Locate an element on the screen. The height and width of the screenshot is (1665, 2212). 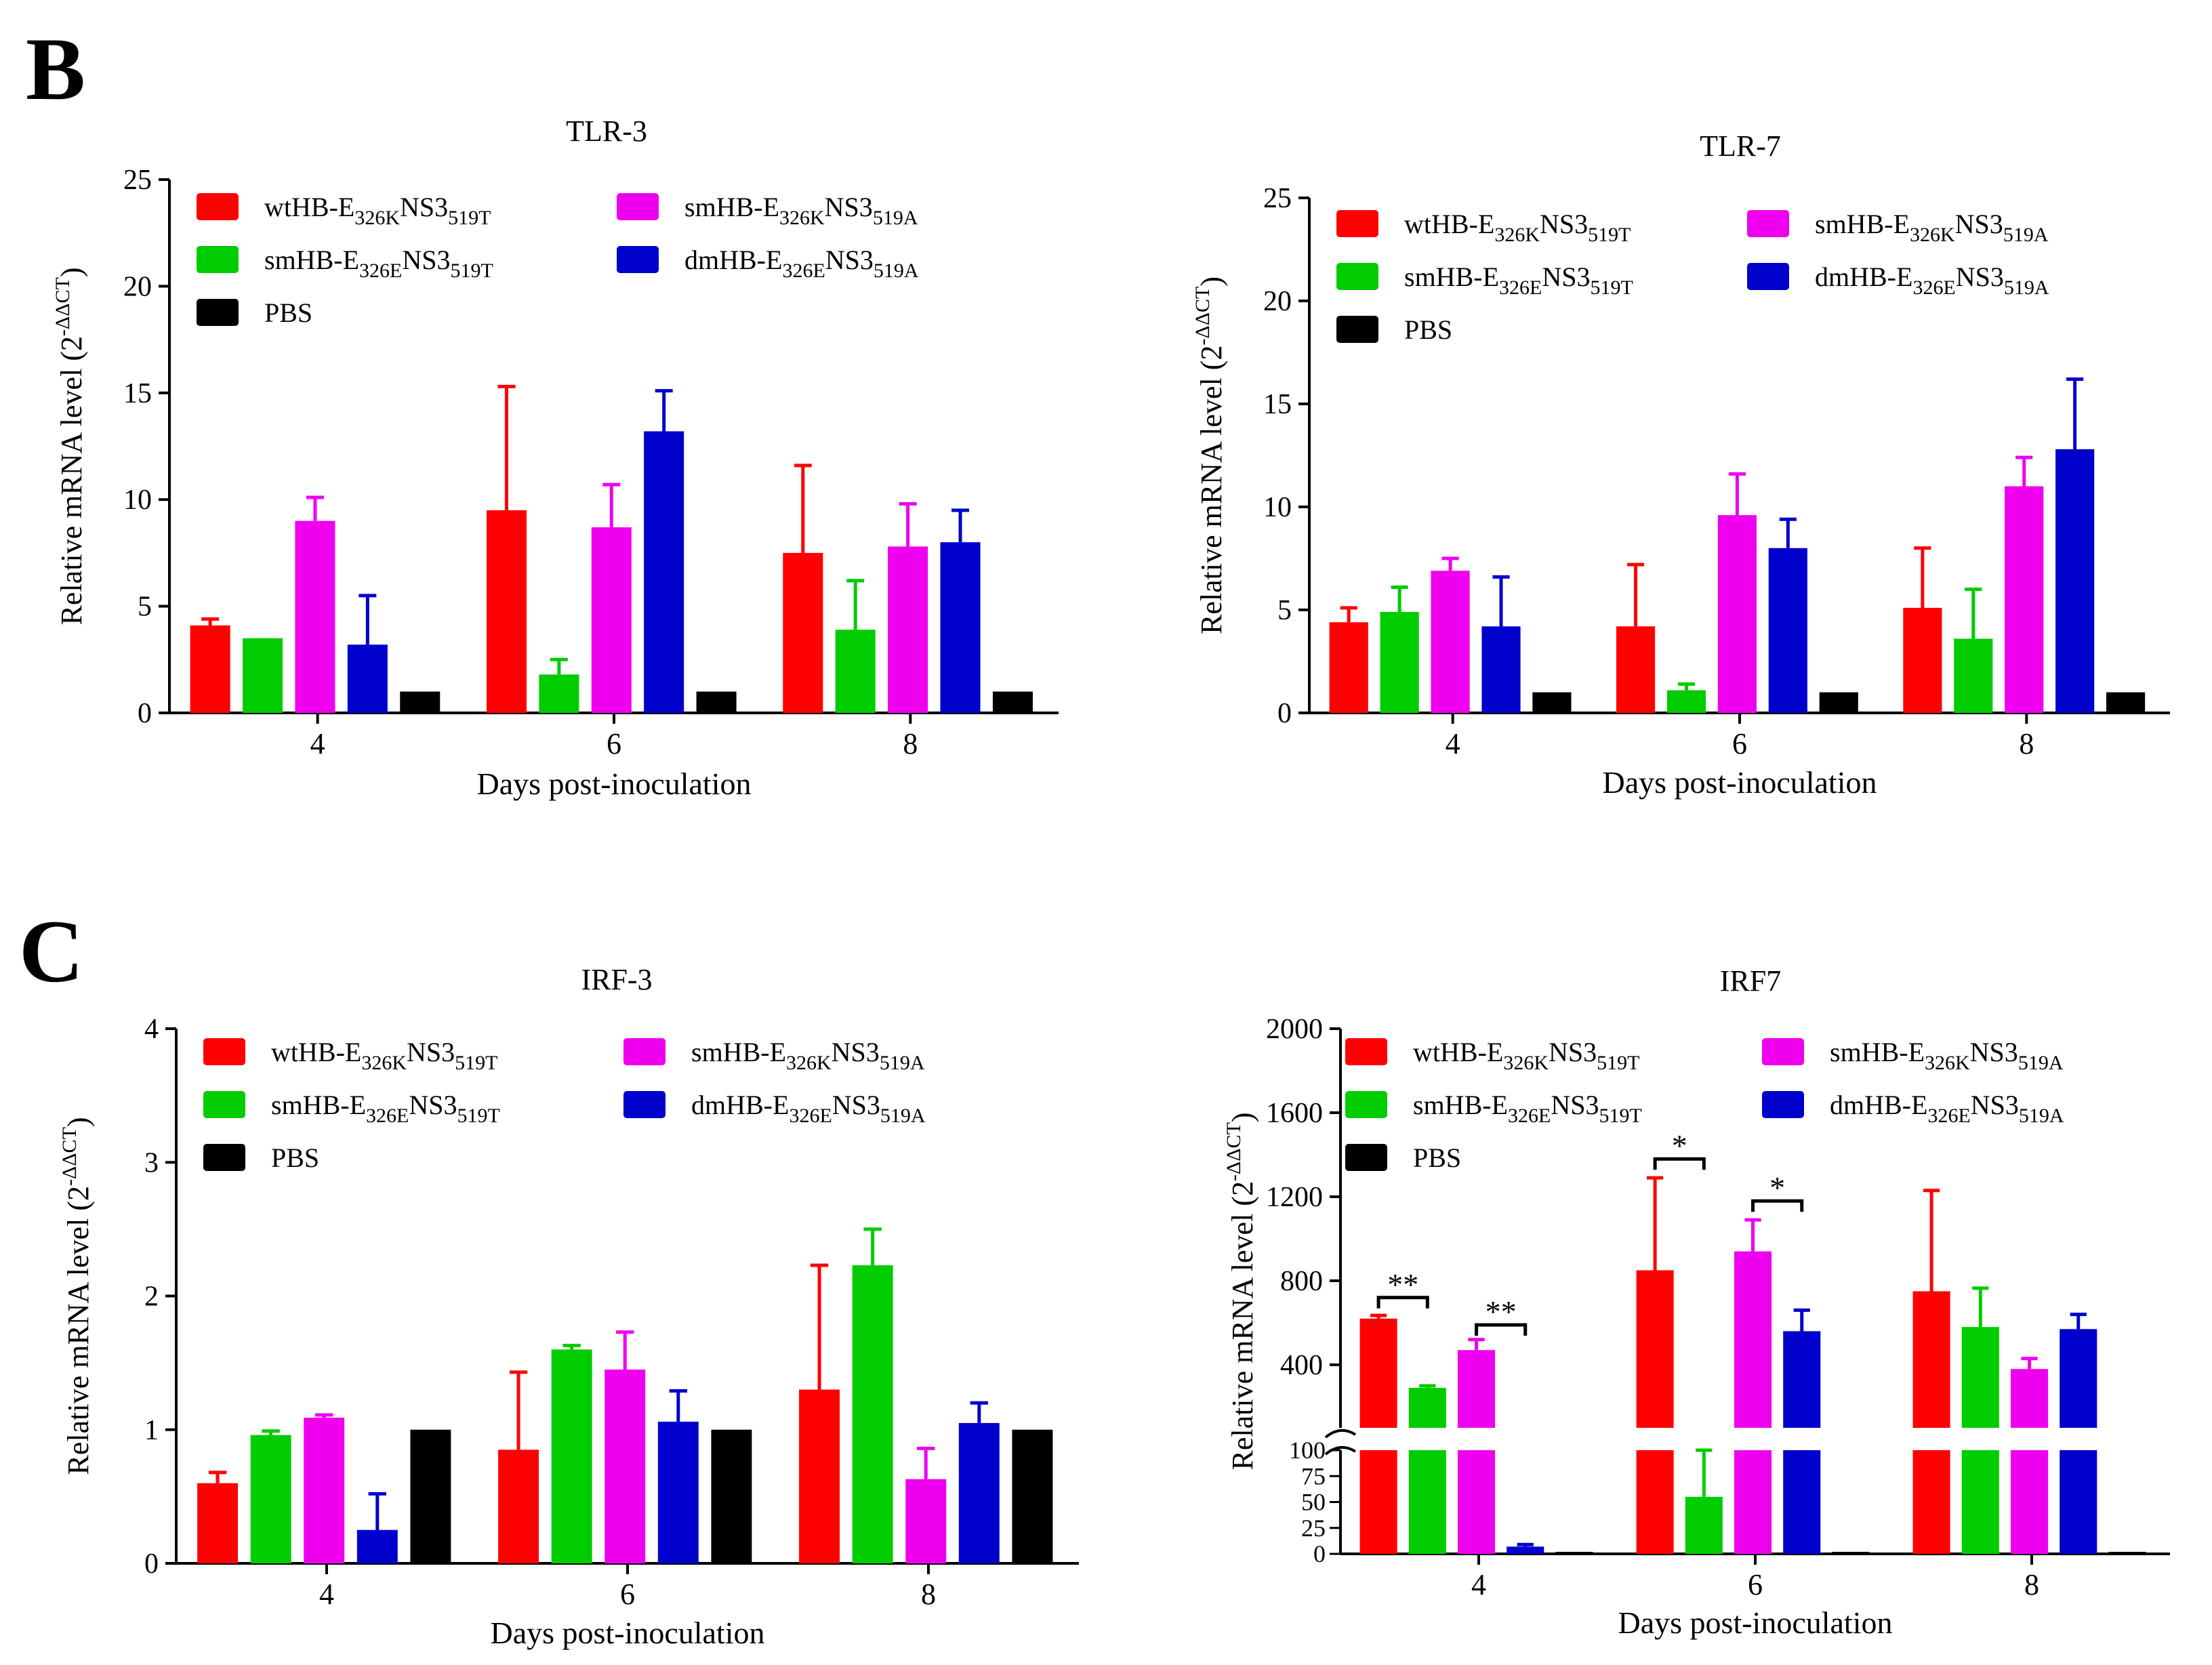
y-tick-label: 15 is located at coordinates (1277, 405).